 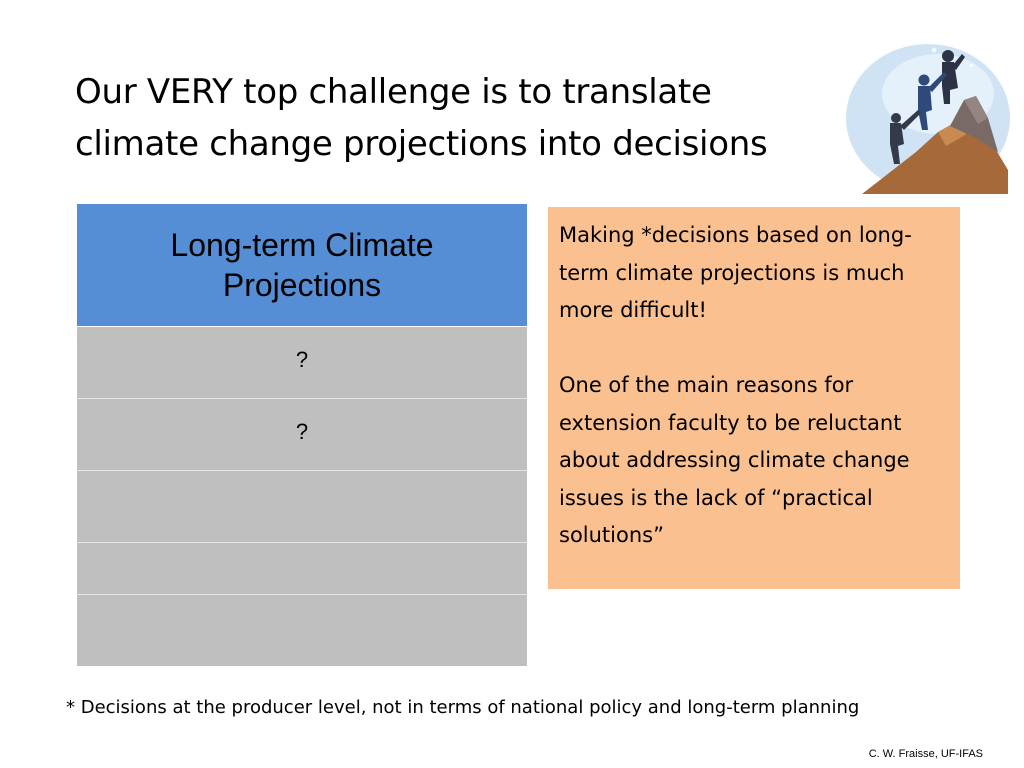 What do you see at coordinates (925, 754) in the screenshot?
I see `credit: C. W. Fraisse, UF-IFAS` at bounding box center [925, 754].